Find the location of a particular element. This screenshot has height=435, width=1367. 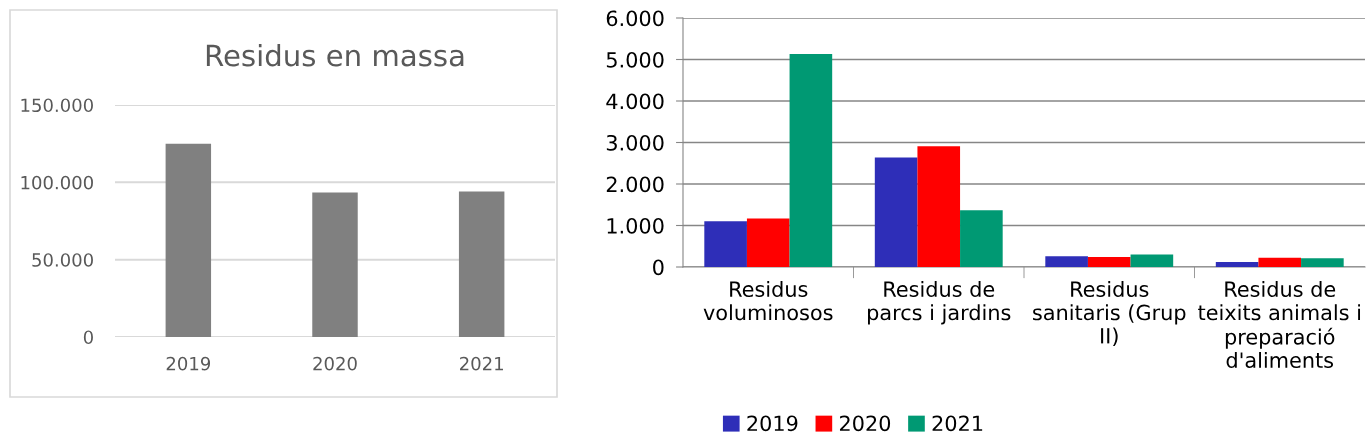

y-tick-label: 1.000 is located at coordinates (635, 225).